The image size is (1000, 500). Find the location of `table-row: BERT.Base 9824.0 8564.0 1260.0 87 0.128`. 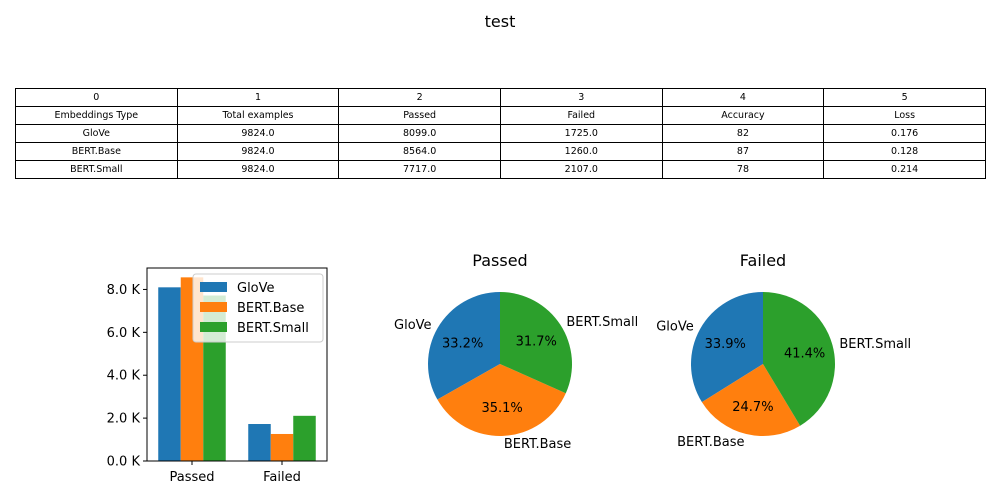

table-row: BERT.Base 9824.0 8564.0 1260.0 87 0.128 is located at coordinates (500, 151).